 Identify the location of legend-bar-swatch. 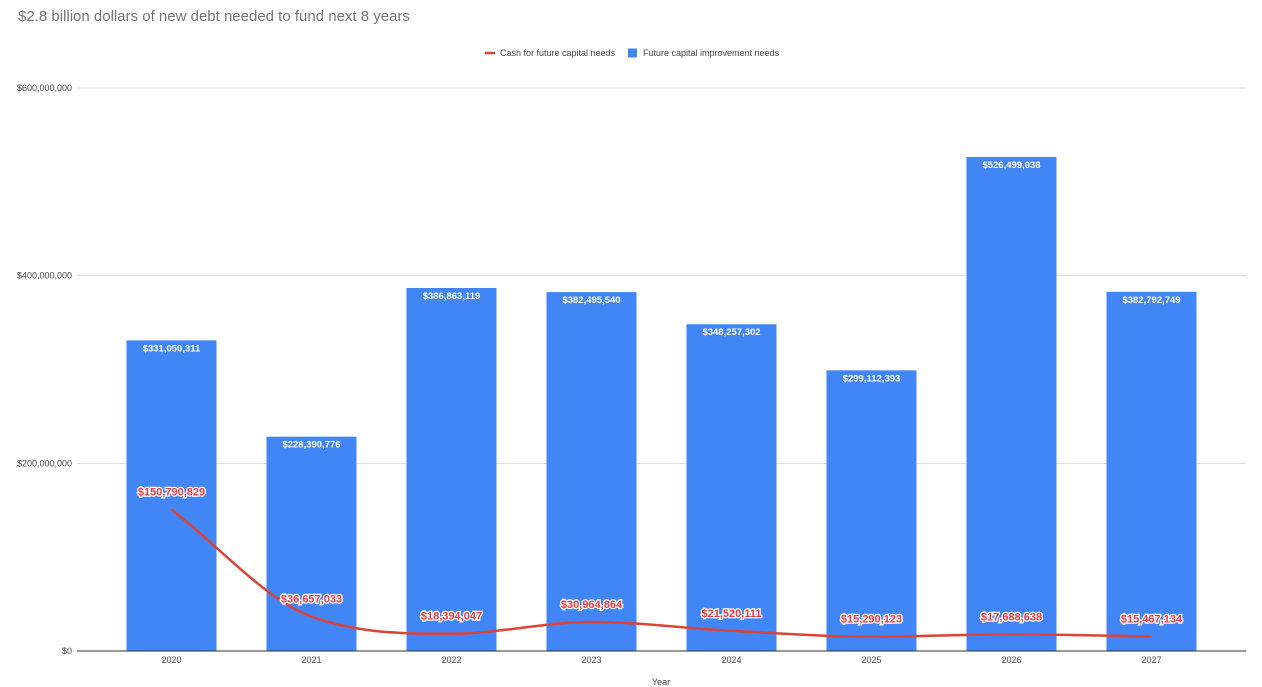
(632, 53).